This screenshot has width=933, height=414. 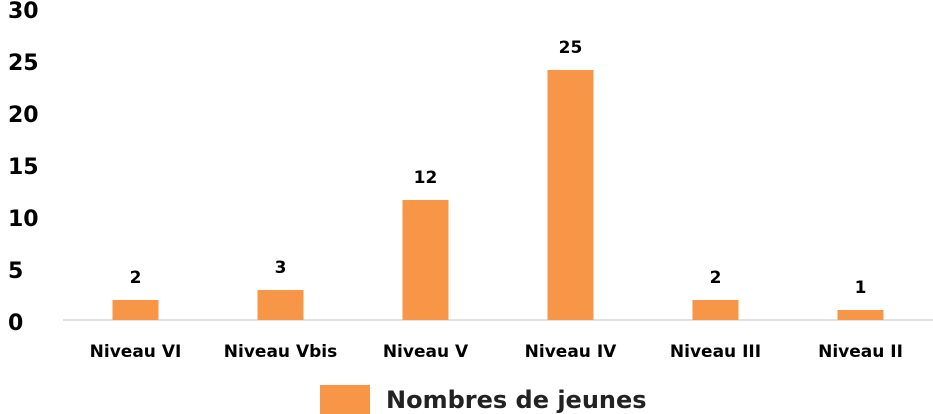 What do you see at coordinates (15, 271) in the screenshot?
I see `y-tick-label: 5` at bounding box center [15, 271].